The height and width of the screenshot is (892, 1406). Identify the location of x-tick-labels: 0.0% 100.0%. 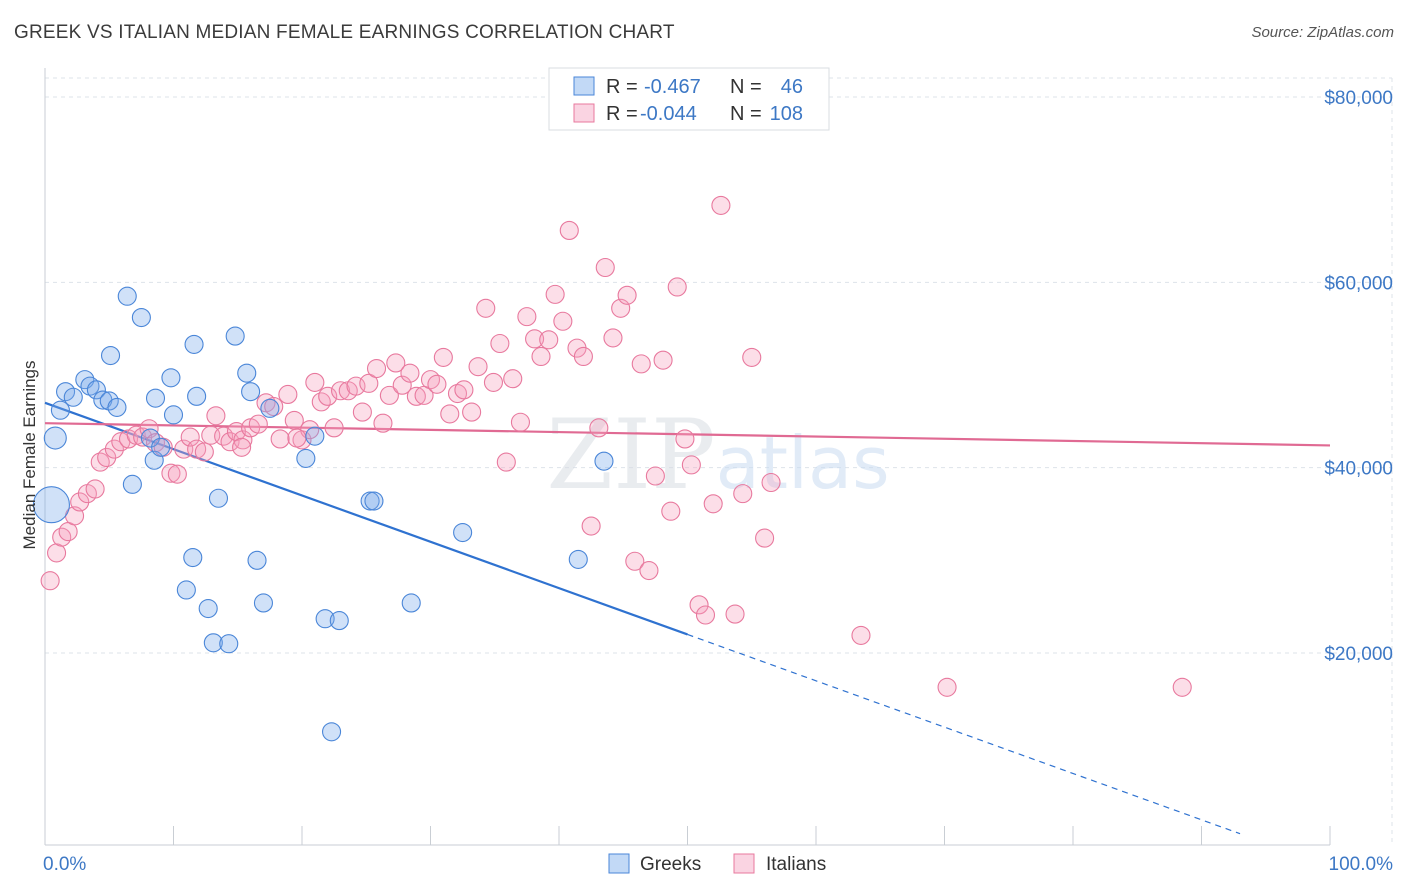
(718, 864).